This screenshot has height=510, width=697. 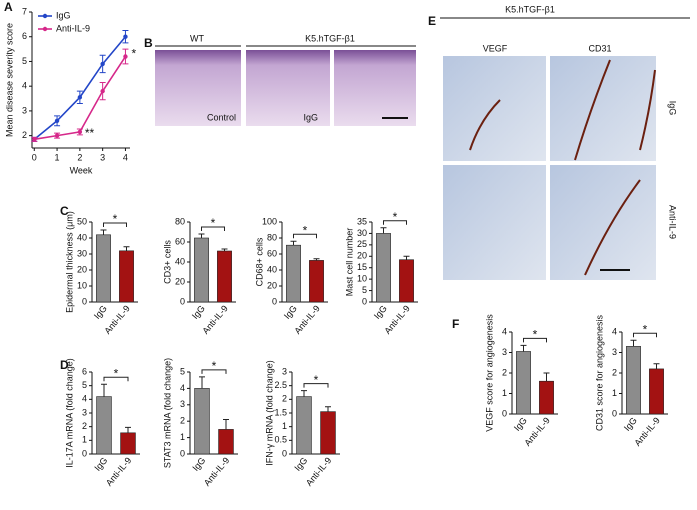 I want to click on y-tick-label: 25, so click(x=362, y=244).